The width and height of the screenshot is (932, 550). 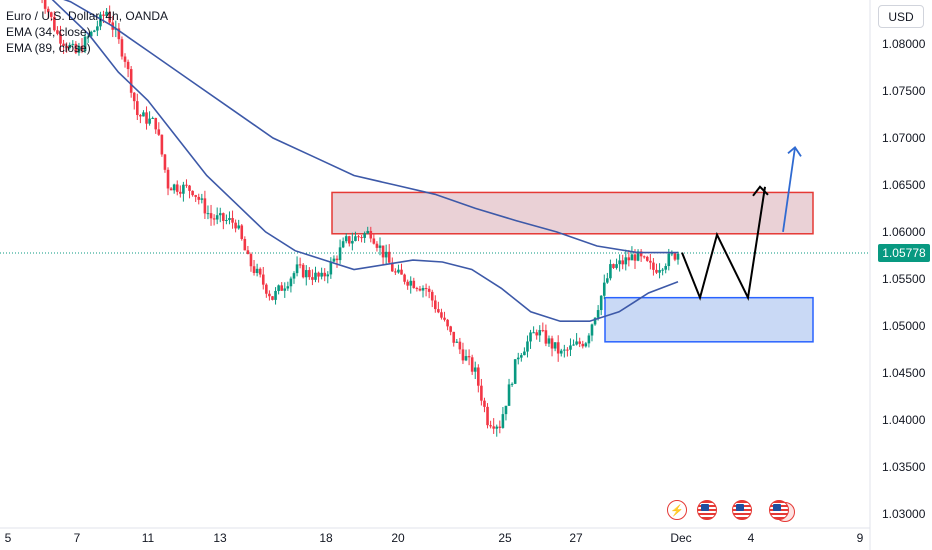 I want to click on x-tick-label: 9, so click(x=860, y=538).